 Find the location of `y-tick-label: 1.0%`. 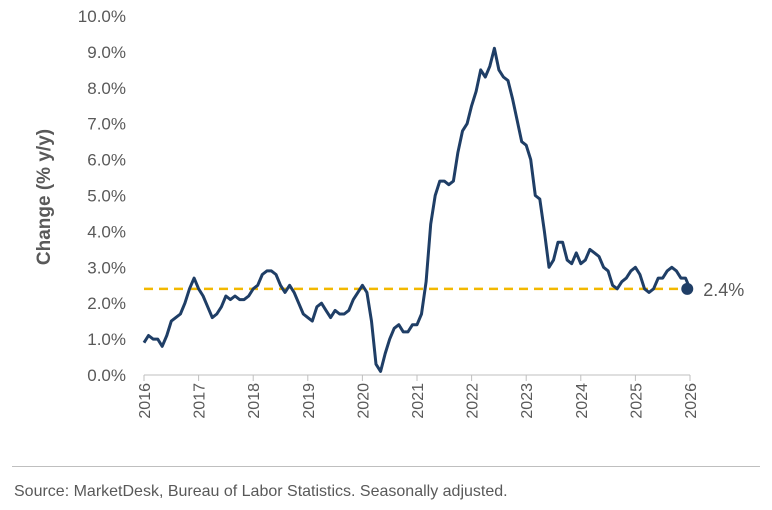

y-tick-label: 1.0% is located at coordinates (106, 339).